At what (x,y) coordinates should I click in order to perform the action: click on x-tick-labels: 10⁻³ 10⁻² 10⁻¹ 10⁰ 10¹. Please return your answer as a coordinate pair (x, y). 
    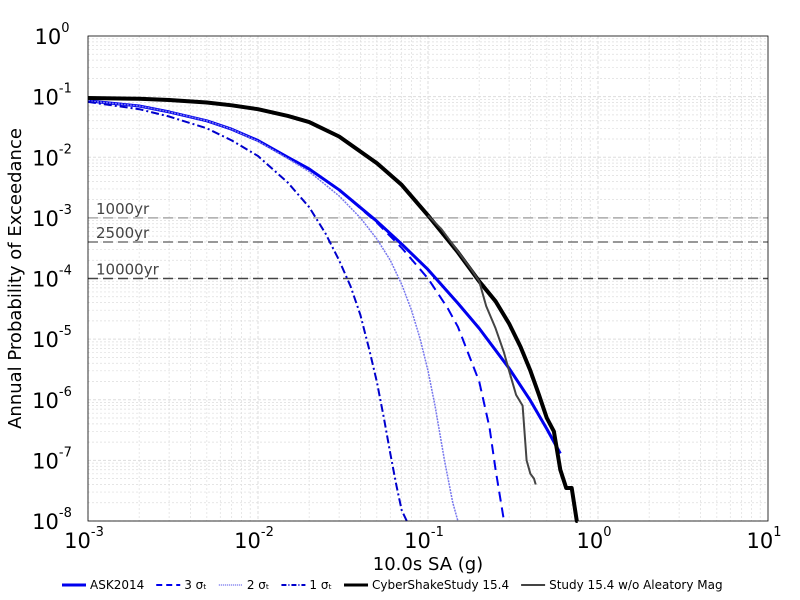
    Looking at the image, I should click on (422, 539).